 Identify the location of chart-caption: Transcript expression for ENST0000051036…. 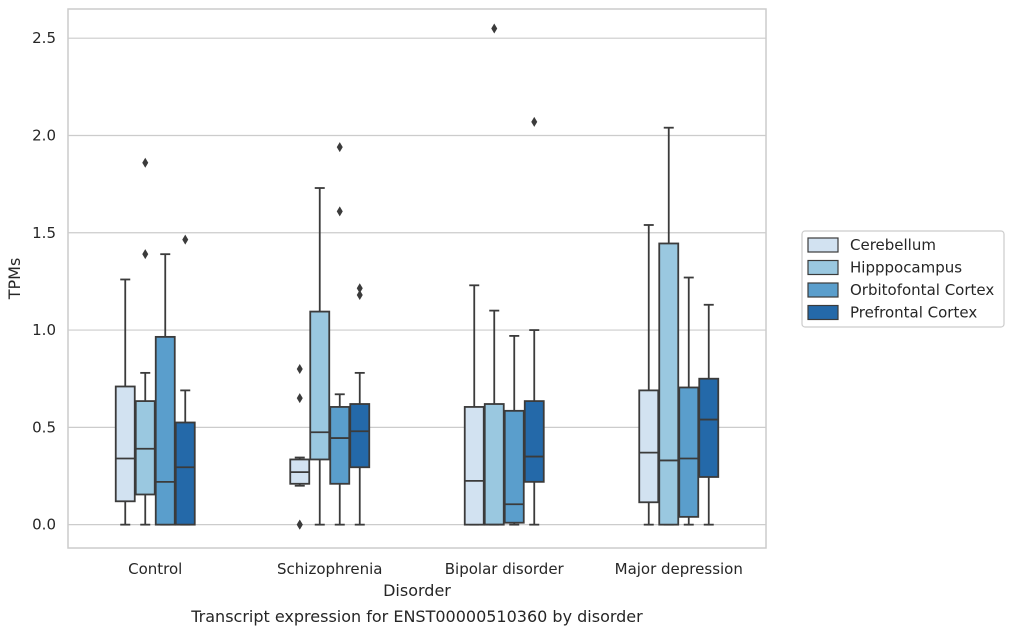
(416, 616).